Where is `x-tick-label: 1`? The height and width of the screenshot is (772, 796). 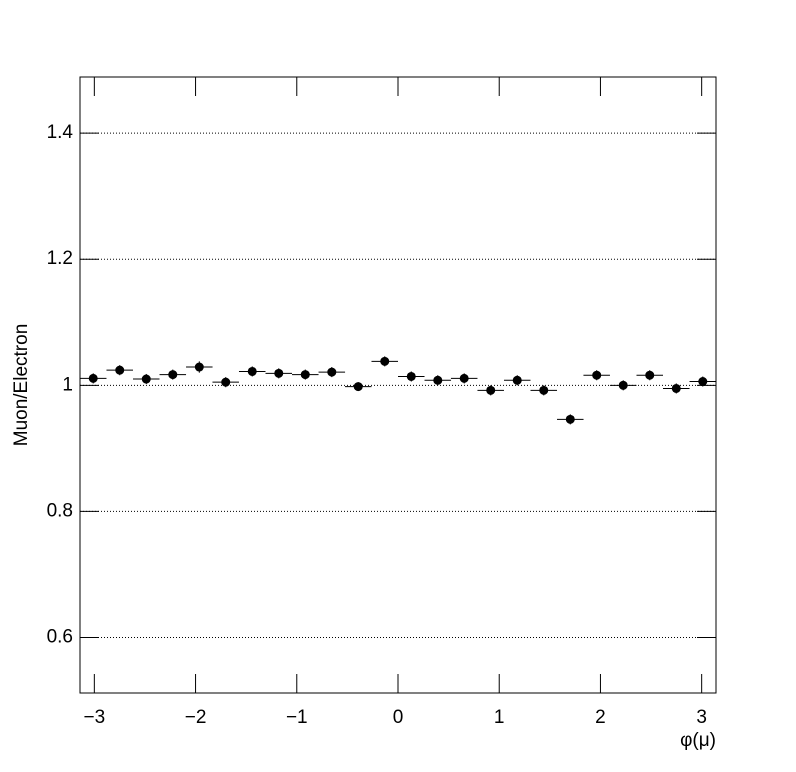 x-tick-label: 1 is located at coordinates (499, 717).